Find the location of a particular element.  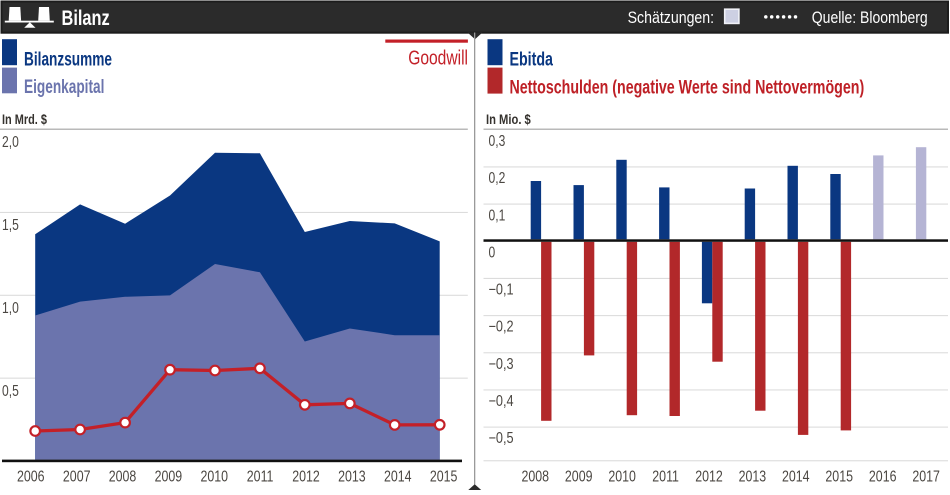

svg-text: Schätzungen: is located at coordinates (671, 18).